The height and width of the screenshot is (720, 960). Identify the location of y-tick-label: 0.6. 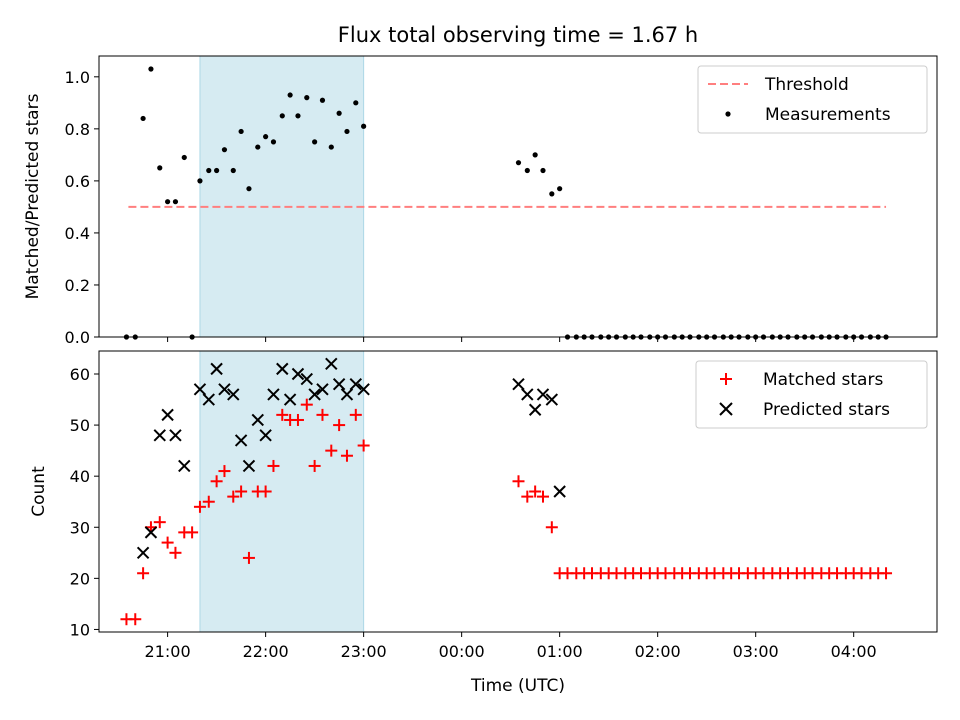
(77, 181).